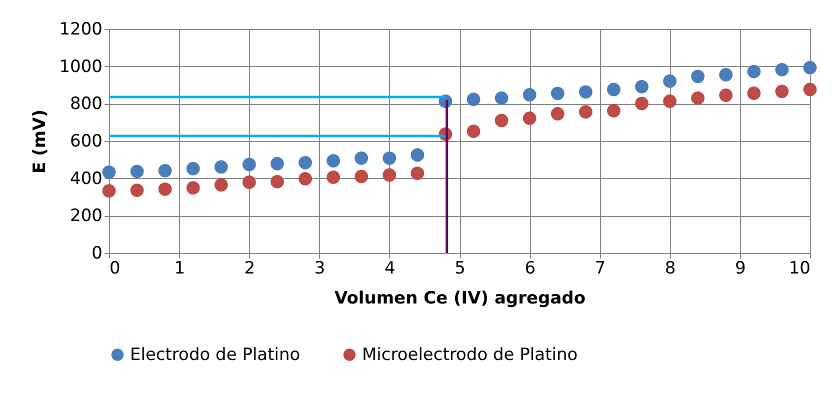  I want to click on y-tick-label: 600, so click(86, 142).